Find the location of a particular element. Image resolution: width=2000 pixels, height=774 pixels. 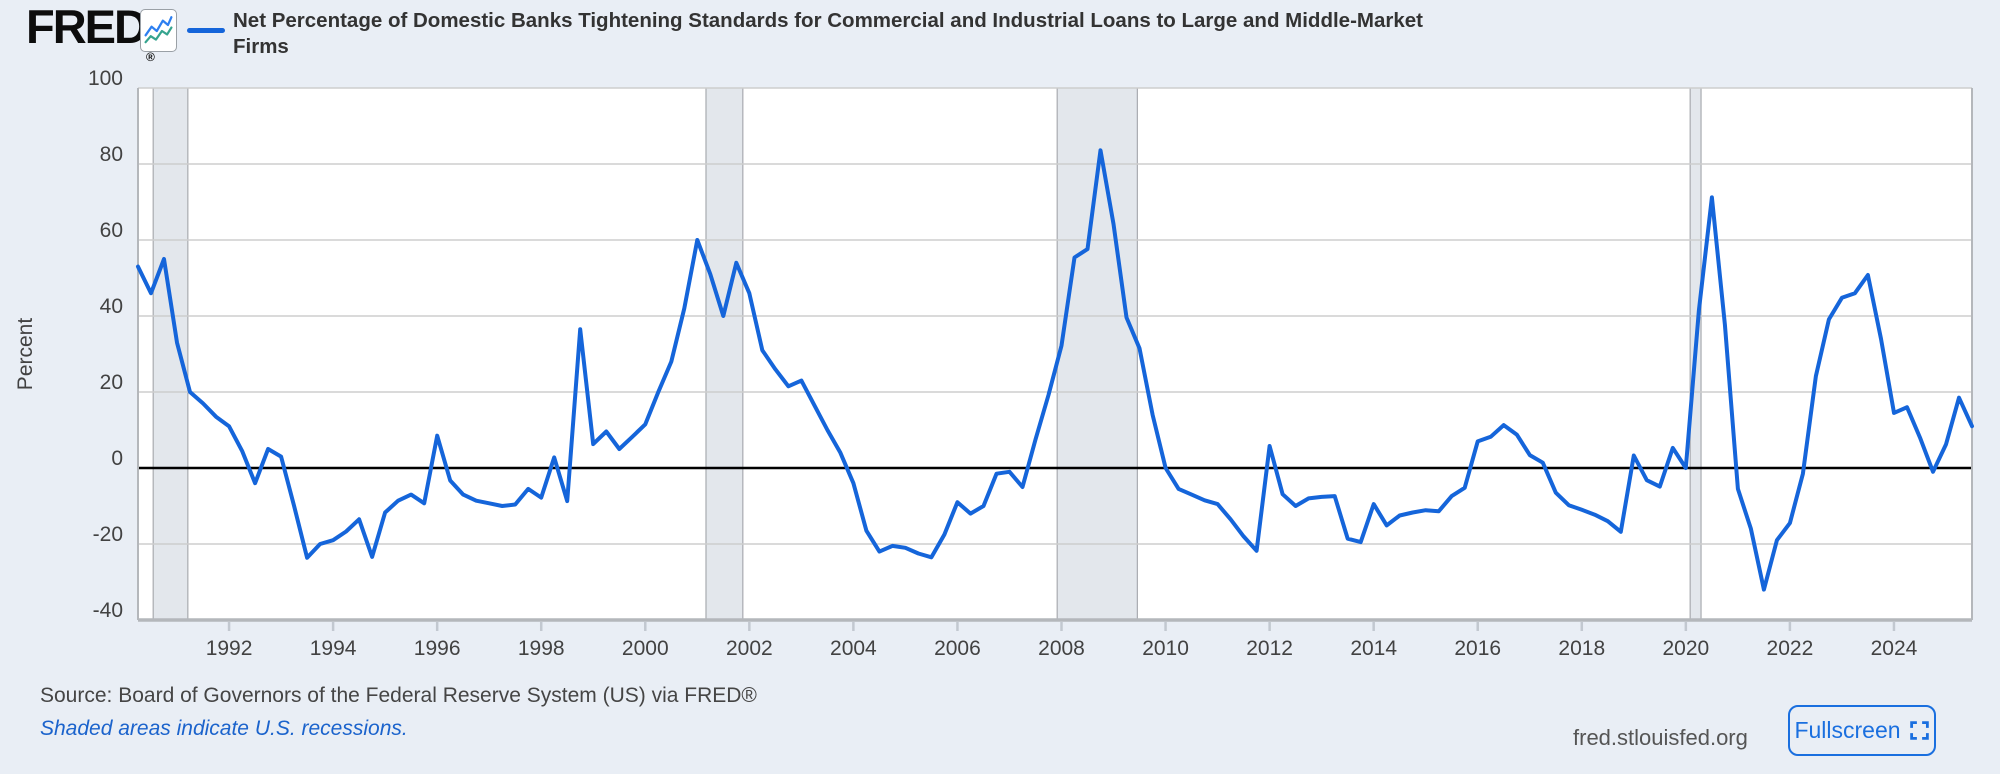

y-tick-label: 0 is located at coordinates (117, 458).